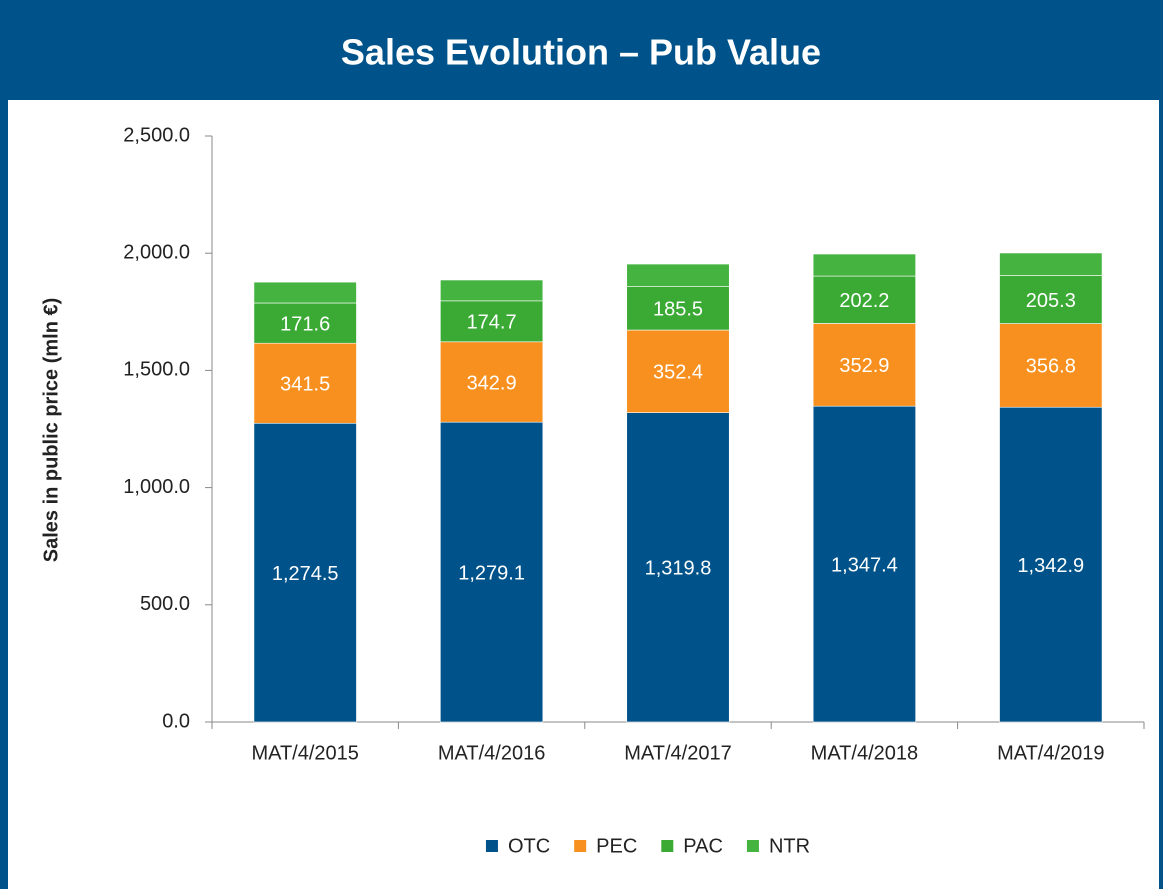 The height and width of the screenshot is (894, 1163). I want to click on data-label: 356.8, so click(1051, 367).